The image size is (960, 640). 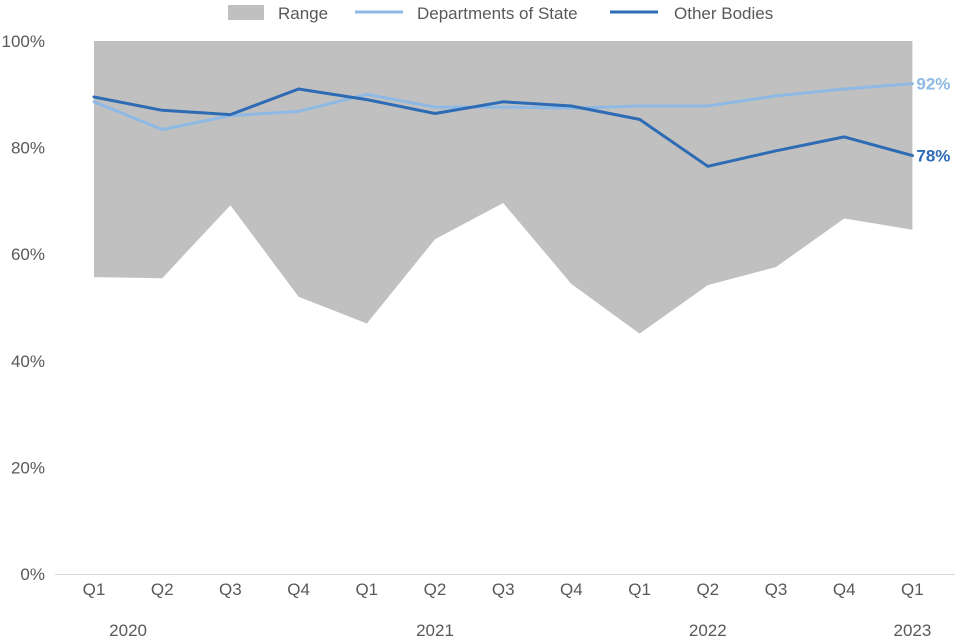 What do you see at coordinates (303, 13) in the screenshot?
I see `legend-range-label: Range` at bounding box center [303, 13].